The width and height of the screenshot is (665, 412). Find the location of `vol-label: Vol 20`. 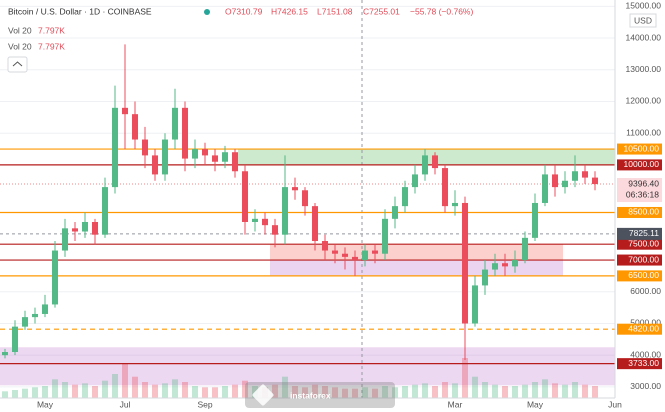

vol-label: Vol 20 is located at coordinates (20, 46).